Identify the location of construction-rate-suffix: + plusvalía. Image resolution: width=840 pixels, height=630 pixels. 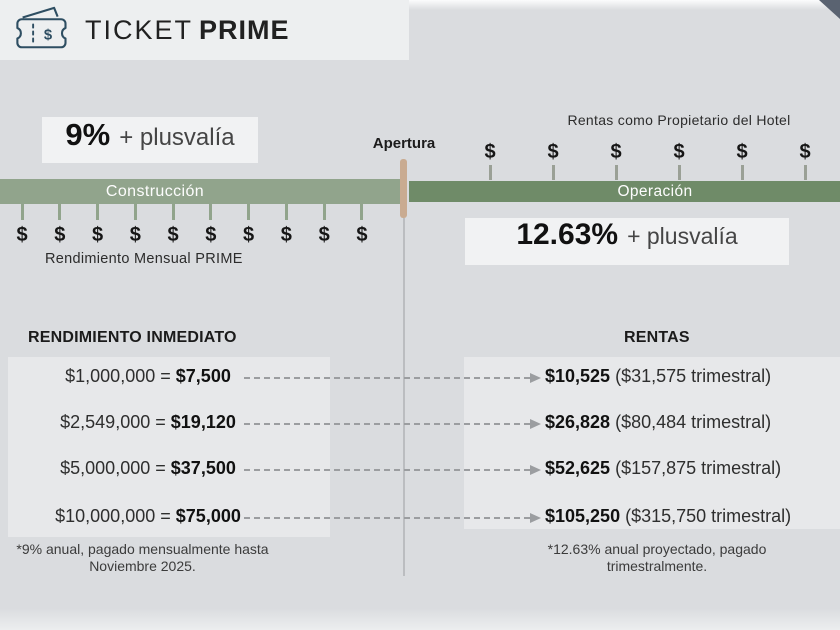
(177, 137).